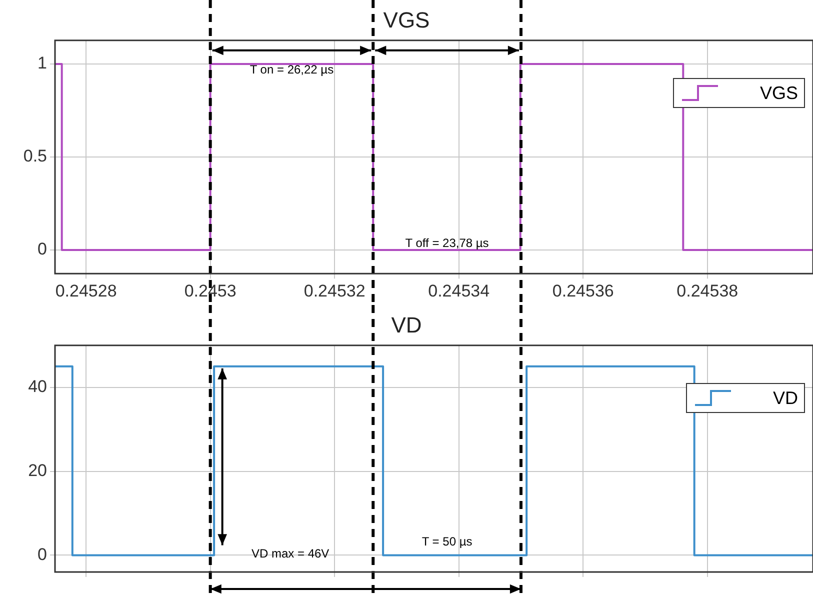  I want to click on x-tick-label: 0.24532, so click(335, 290).